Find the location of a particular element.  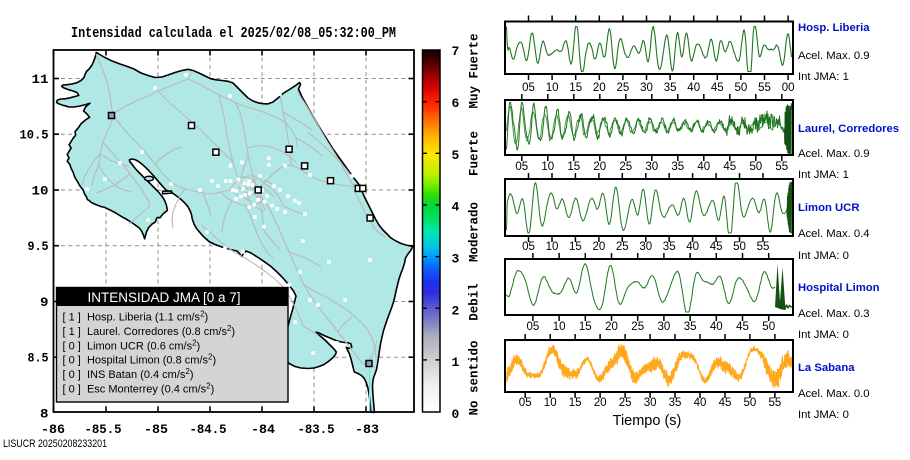

svg-text: 10.5 is located at coordinates (34, 135).